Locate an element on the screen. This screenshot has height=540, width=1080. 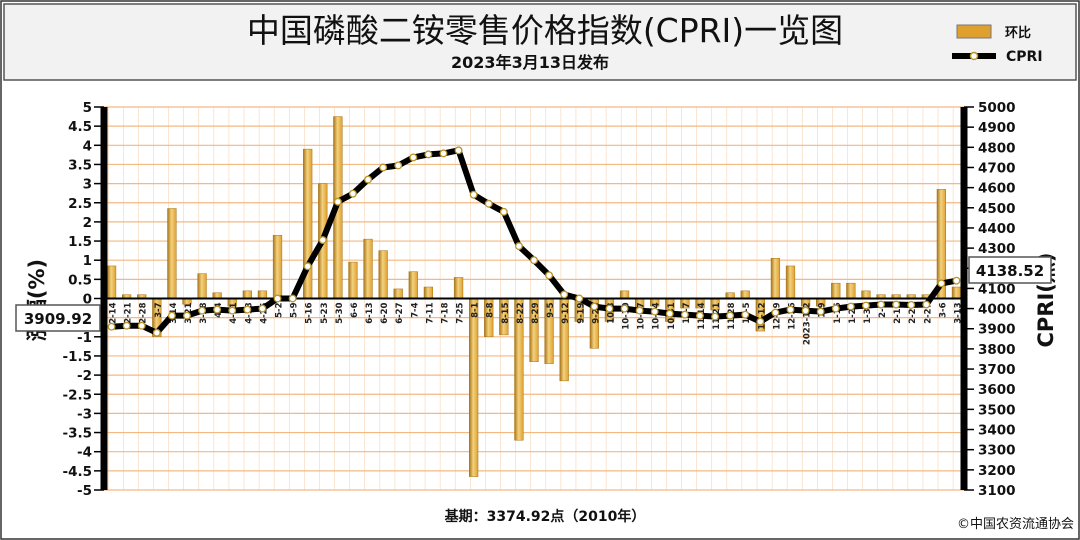
x-tick-label-3-6: 3-6 is located at coordinates (943, 309).